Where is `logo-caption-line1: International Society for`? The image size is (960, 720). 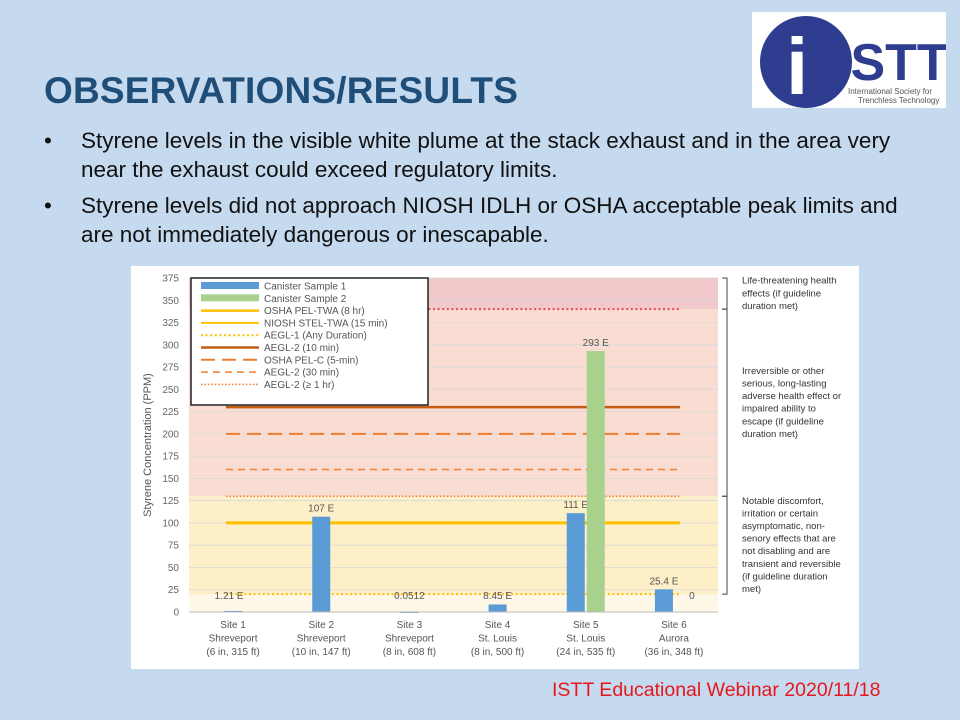 logo-caption-line1: International Society for is located at coordinates (890, 91).